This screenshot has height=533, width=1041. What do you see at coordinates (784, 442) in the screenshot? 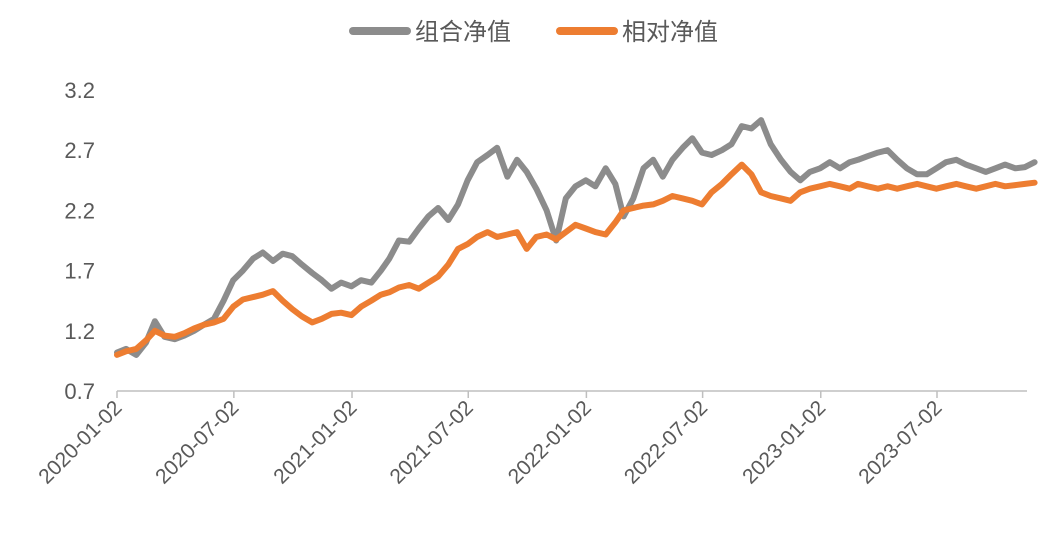
I see `x-tick-label: 2023-01-02` at bounding box center [784, 442].